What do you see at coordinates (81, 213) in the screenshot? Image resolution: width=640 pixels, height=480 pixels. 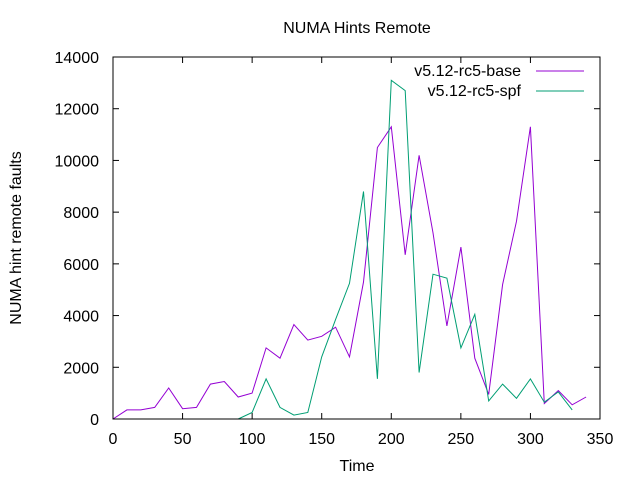 I see `y-tick-label: 8000` at bounding box center [81, 213].